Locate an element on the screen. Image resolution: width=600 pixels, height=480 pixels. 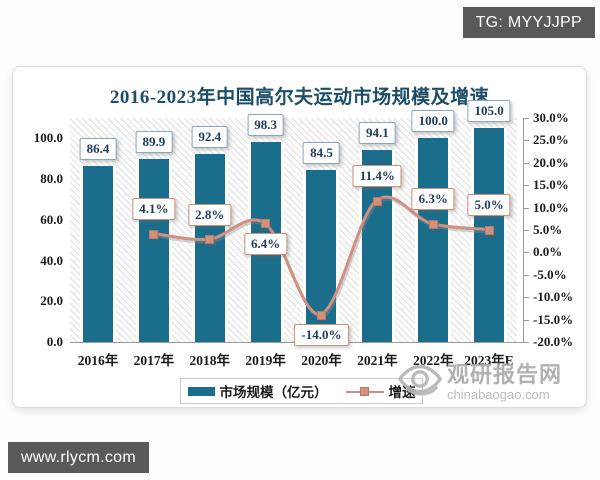
bar-value-label: 98.3 is located at coordinates (265, 124).